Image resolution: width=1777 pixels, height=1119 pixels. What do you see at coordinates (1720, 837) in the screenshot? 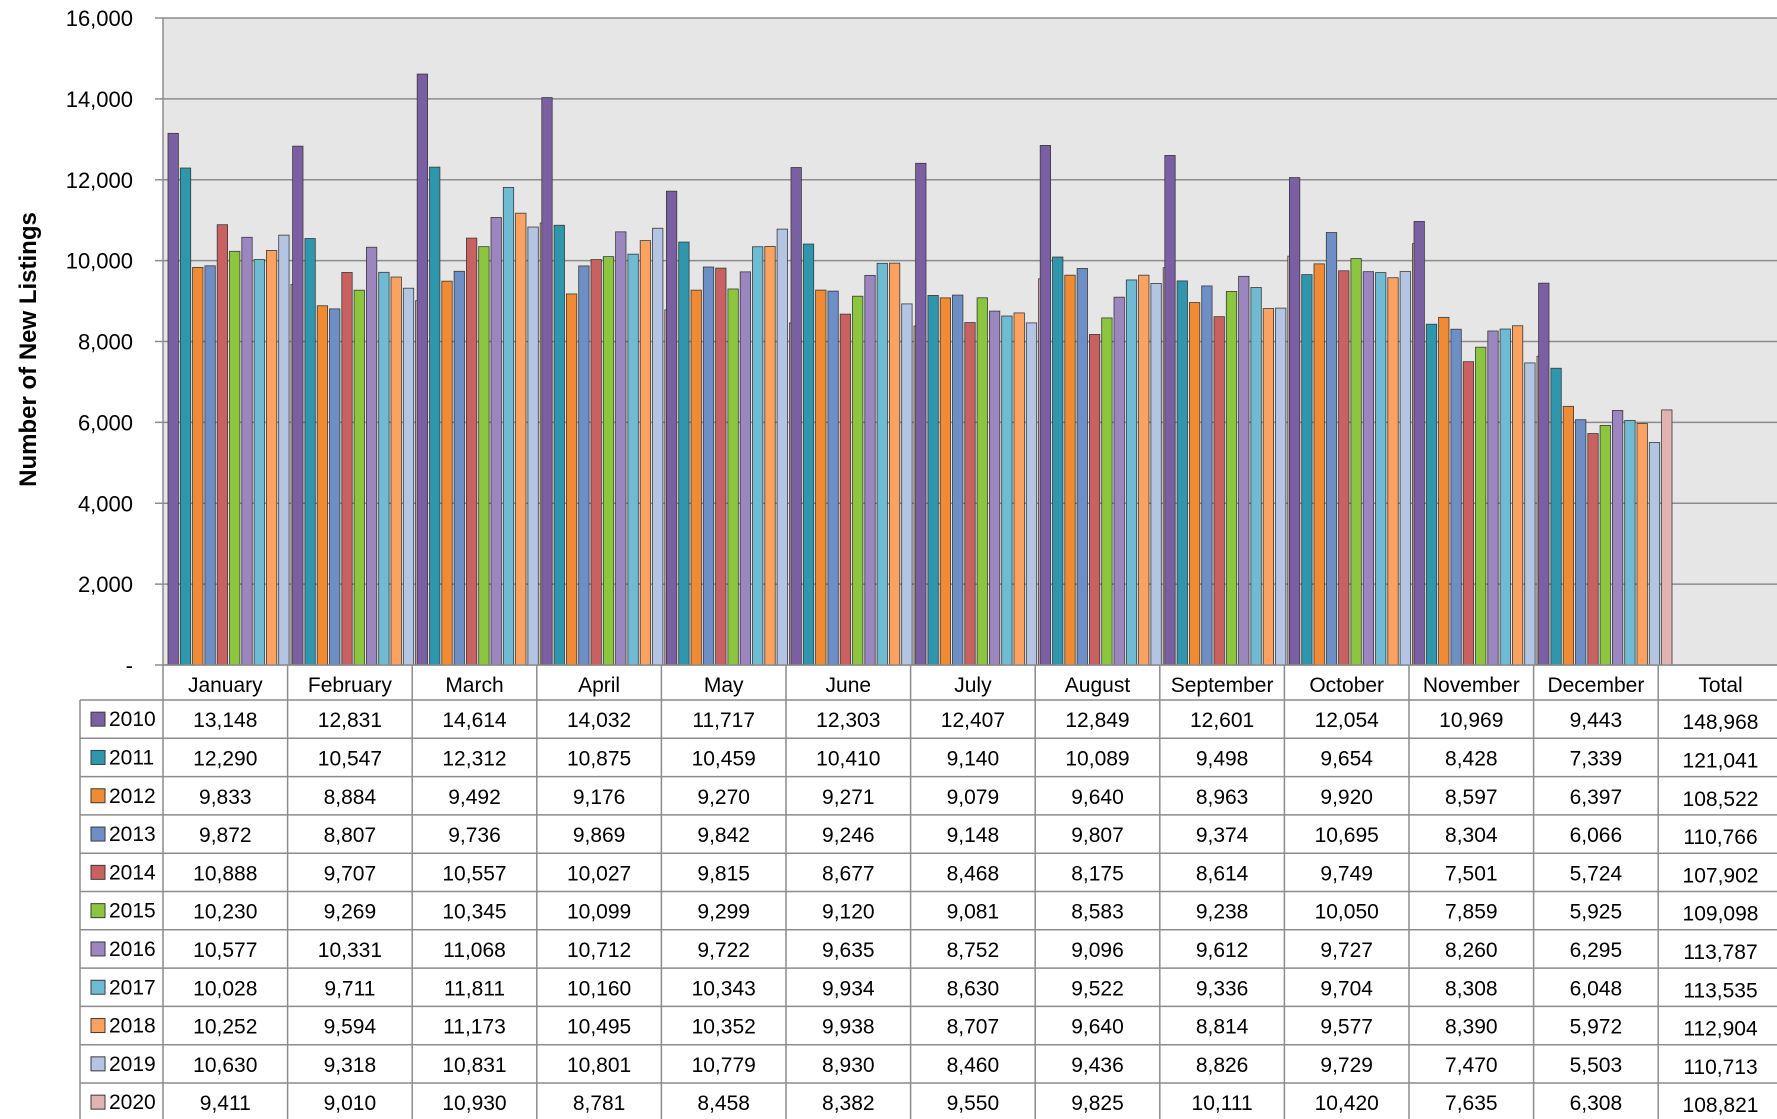
I see `total-label: 110,766` at bounding box center [1720, 837].